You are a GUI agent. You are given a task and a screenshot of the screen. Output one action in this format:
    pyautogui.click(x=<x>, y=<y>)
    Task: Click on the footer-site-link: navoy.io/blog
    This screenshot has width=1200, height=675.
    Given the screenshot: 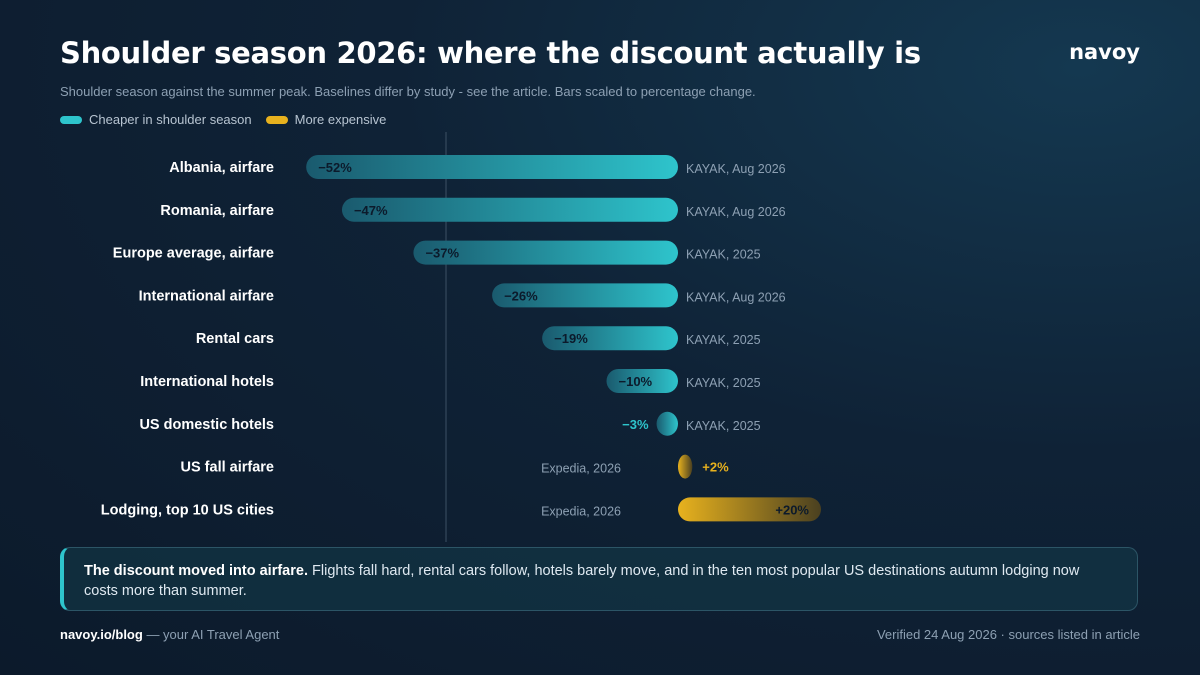 What is the action you would take?
    pyautogui.click(x=101, y=634)
    